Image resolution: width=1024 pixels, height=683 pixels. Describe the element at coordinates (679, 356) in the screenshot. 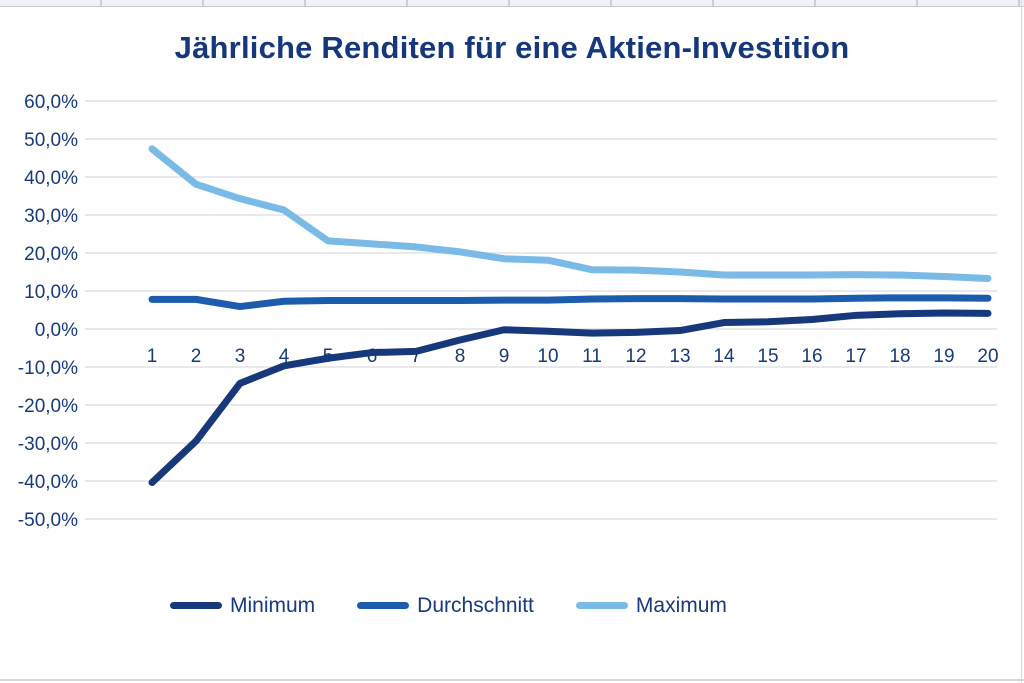

I see `x-axis-label: 13` at that location.